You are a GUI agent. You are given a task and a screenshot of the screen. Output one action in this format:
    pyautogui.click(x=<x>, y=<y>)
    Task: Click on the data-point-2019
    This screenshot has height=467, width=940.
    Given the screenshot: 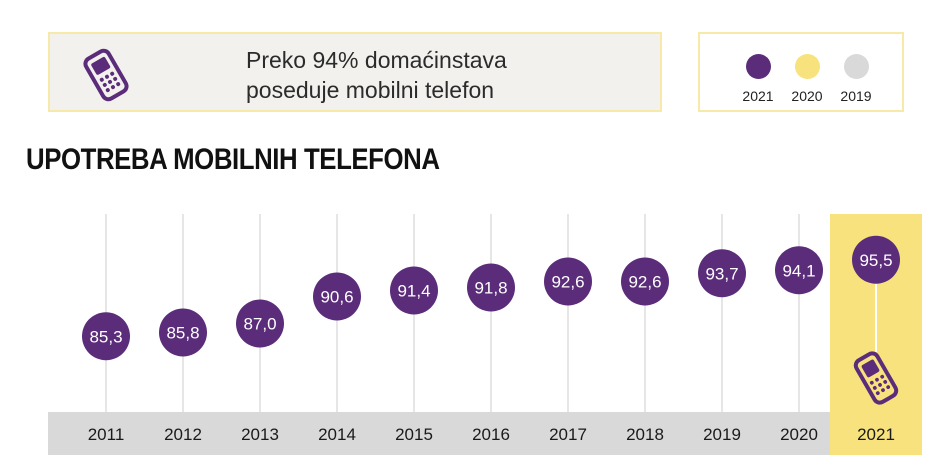 What is the action you would take?
    pyautogui.click(x=722, y=273)
    